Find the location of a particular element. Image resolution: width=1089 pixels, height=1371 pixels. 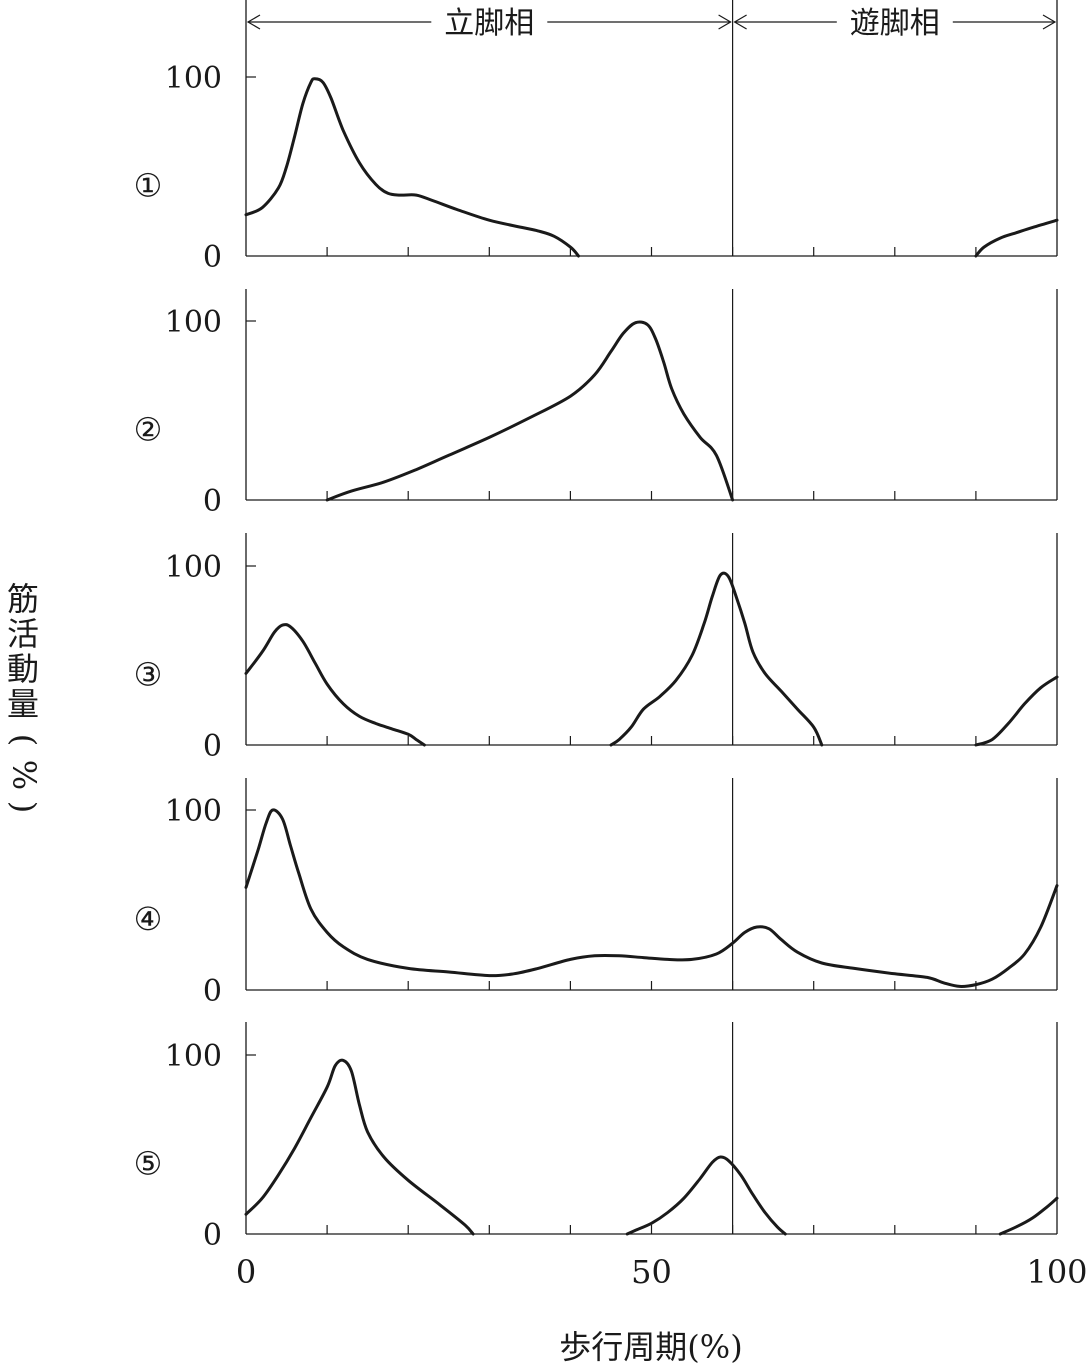

panel-2: 0 100 ② is located at coordinates (596, 404).